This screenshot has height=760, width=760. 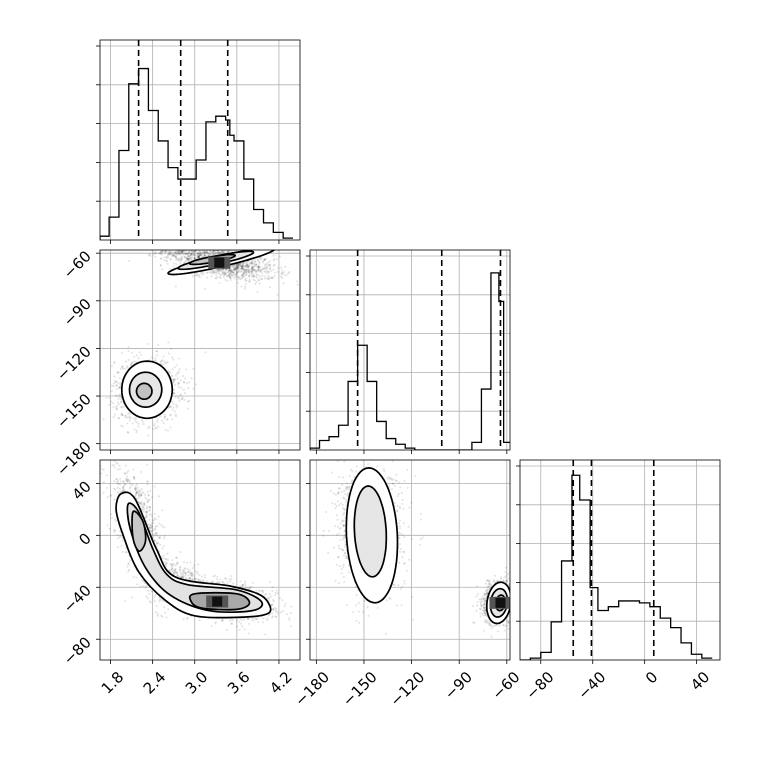 What do you see at coordinates (539, 685) in the screenshot?
I see `x-tick-label: −80` at bounding box center [539, 685].